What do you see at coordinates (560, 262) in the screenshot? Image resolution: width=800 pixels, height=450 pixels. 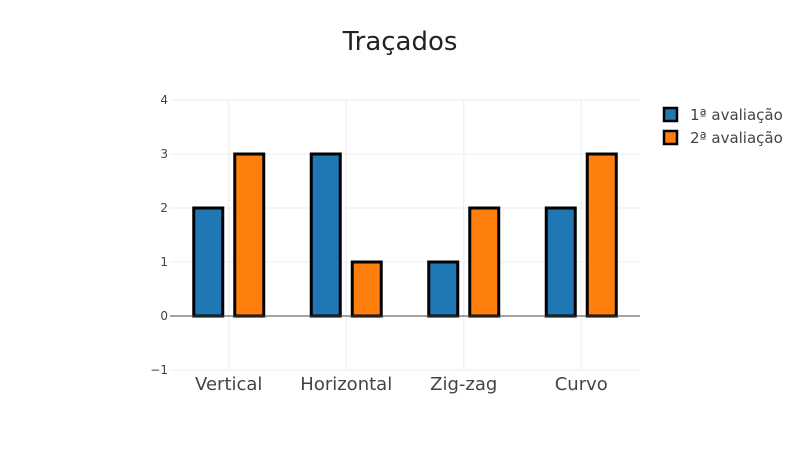 I see `bar-1-curvo` at bounding box center [560, 262].